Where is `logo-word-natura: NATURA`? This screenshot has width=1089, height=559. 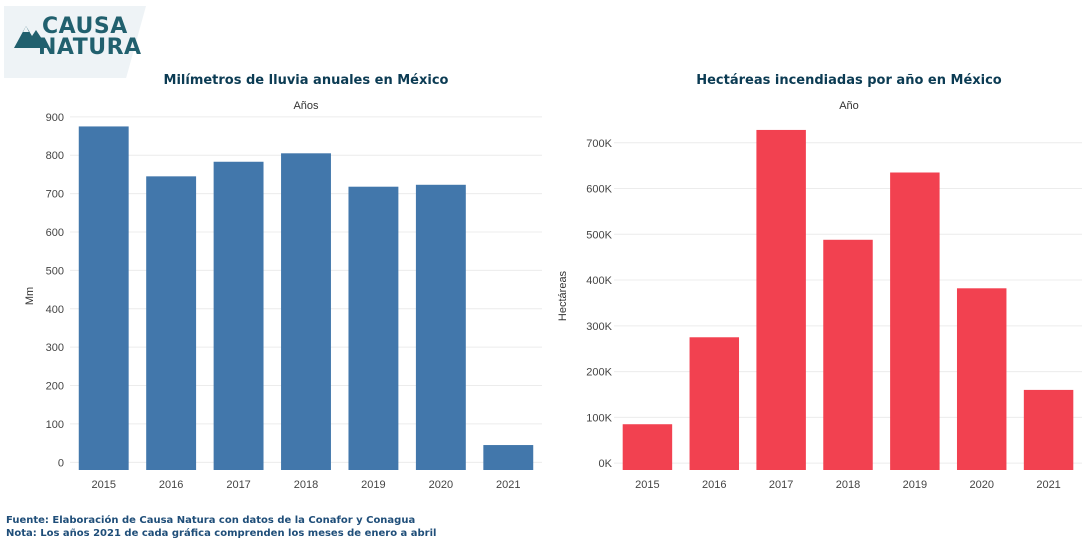 logo-word-natura: NATURA is located at coordinates (90, 47).